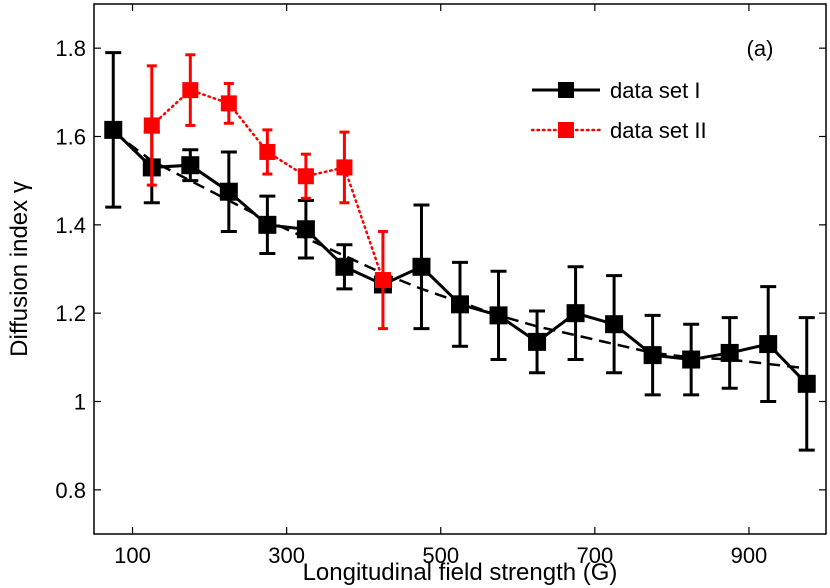  What do you see at coordinates (70, 137) in the screenshot?
I see `y-tick-label: 1.6` at bounding box center [70, 137].